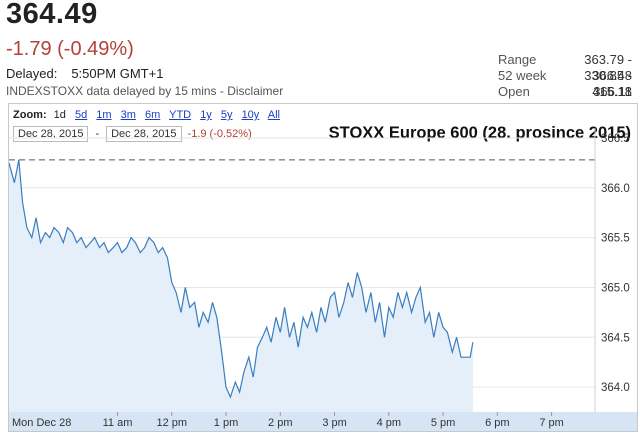 Image resolution: width=640 pixels, height=434 pixels. I want to click on x-tick-label: Mon Dec 28, so click(41, 423).